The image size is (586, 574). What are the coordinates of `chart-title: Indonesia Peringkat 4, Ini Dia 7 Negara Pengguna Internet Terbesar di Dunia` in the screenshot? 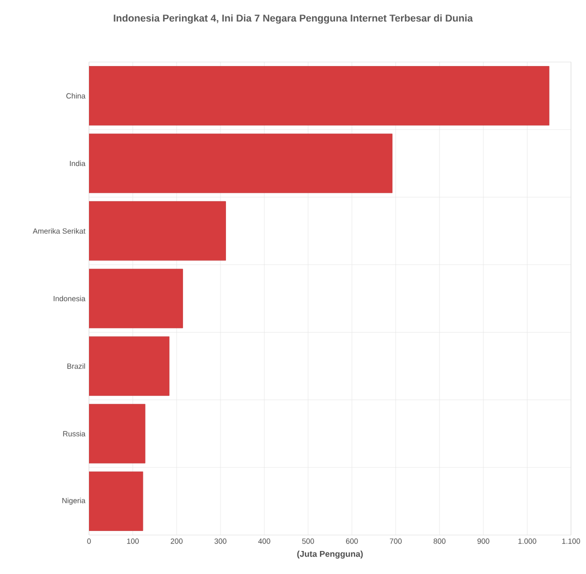 It's located at (293, 19).